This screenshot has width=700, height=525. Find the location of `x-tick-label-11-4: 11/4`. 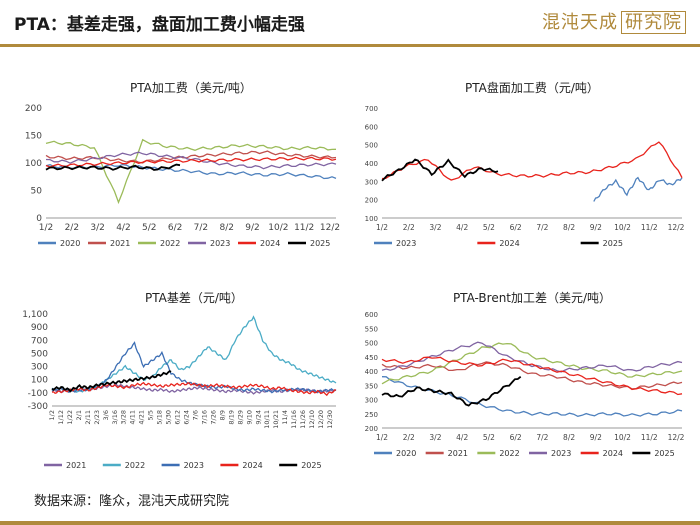

x-tick-label-11-4: 11/4 is located at coordinates (285, 417).